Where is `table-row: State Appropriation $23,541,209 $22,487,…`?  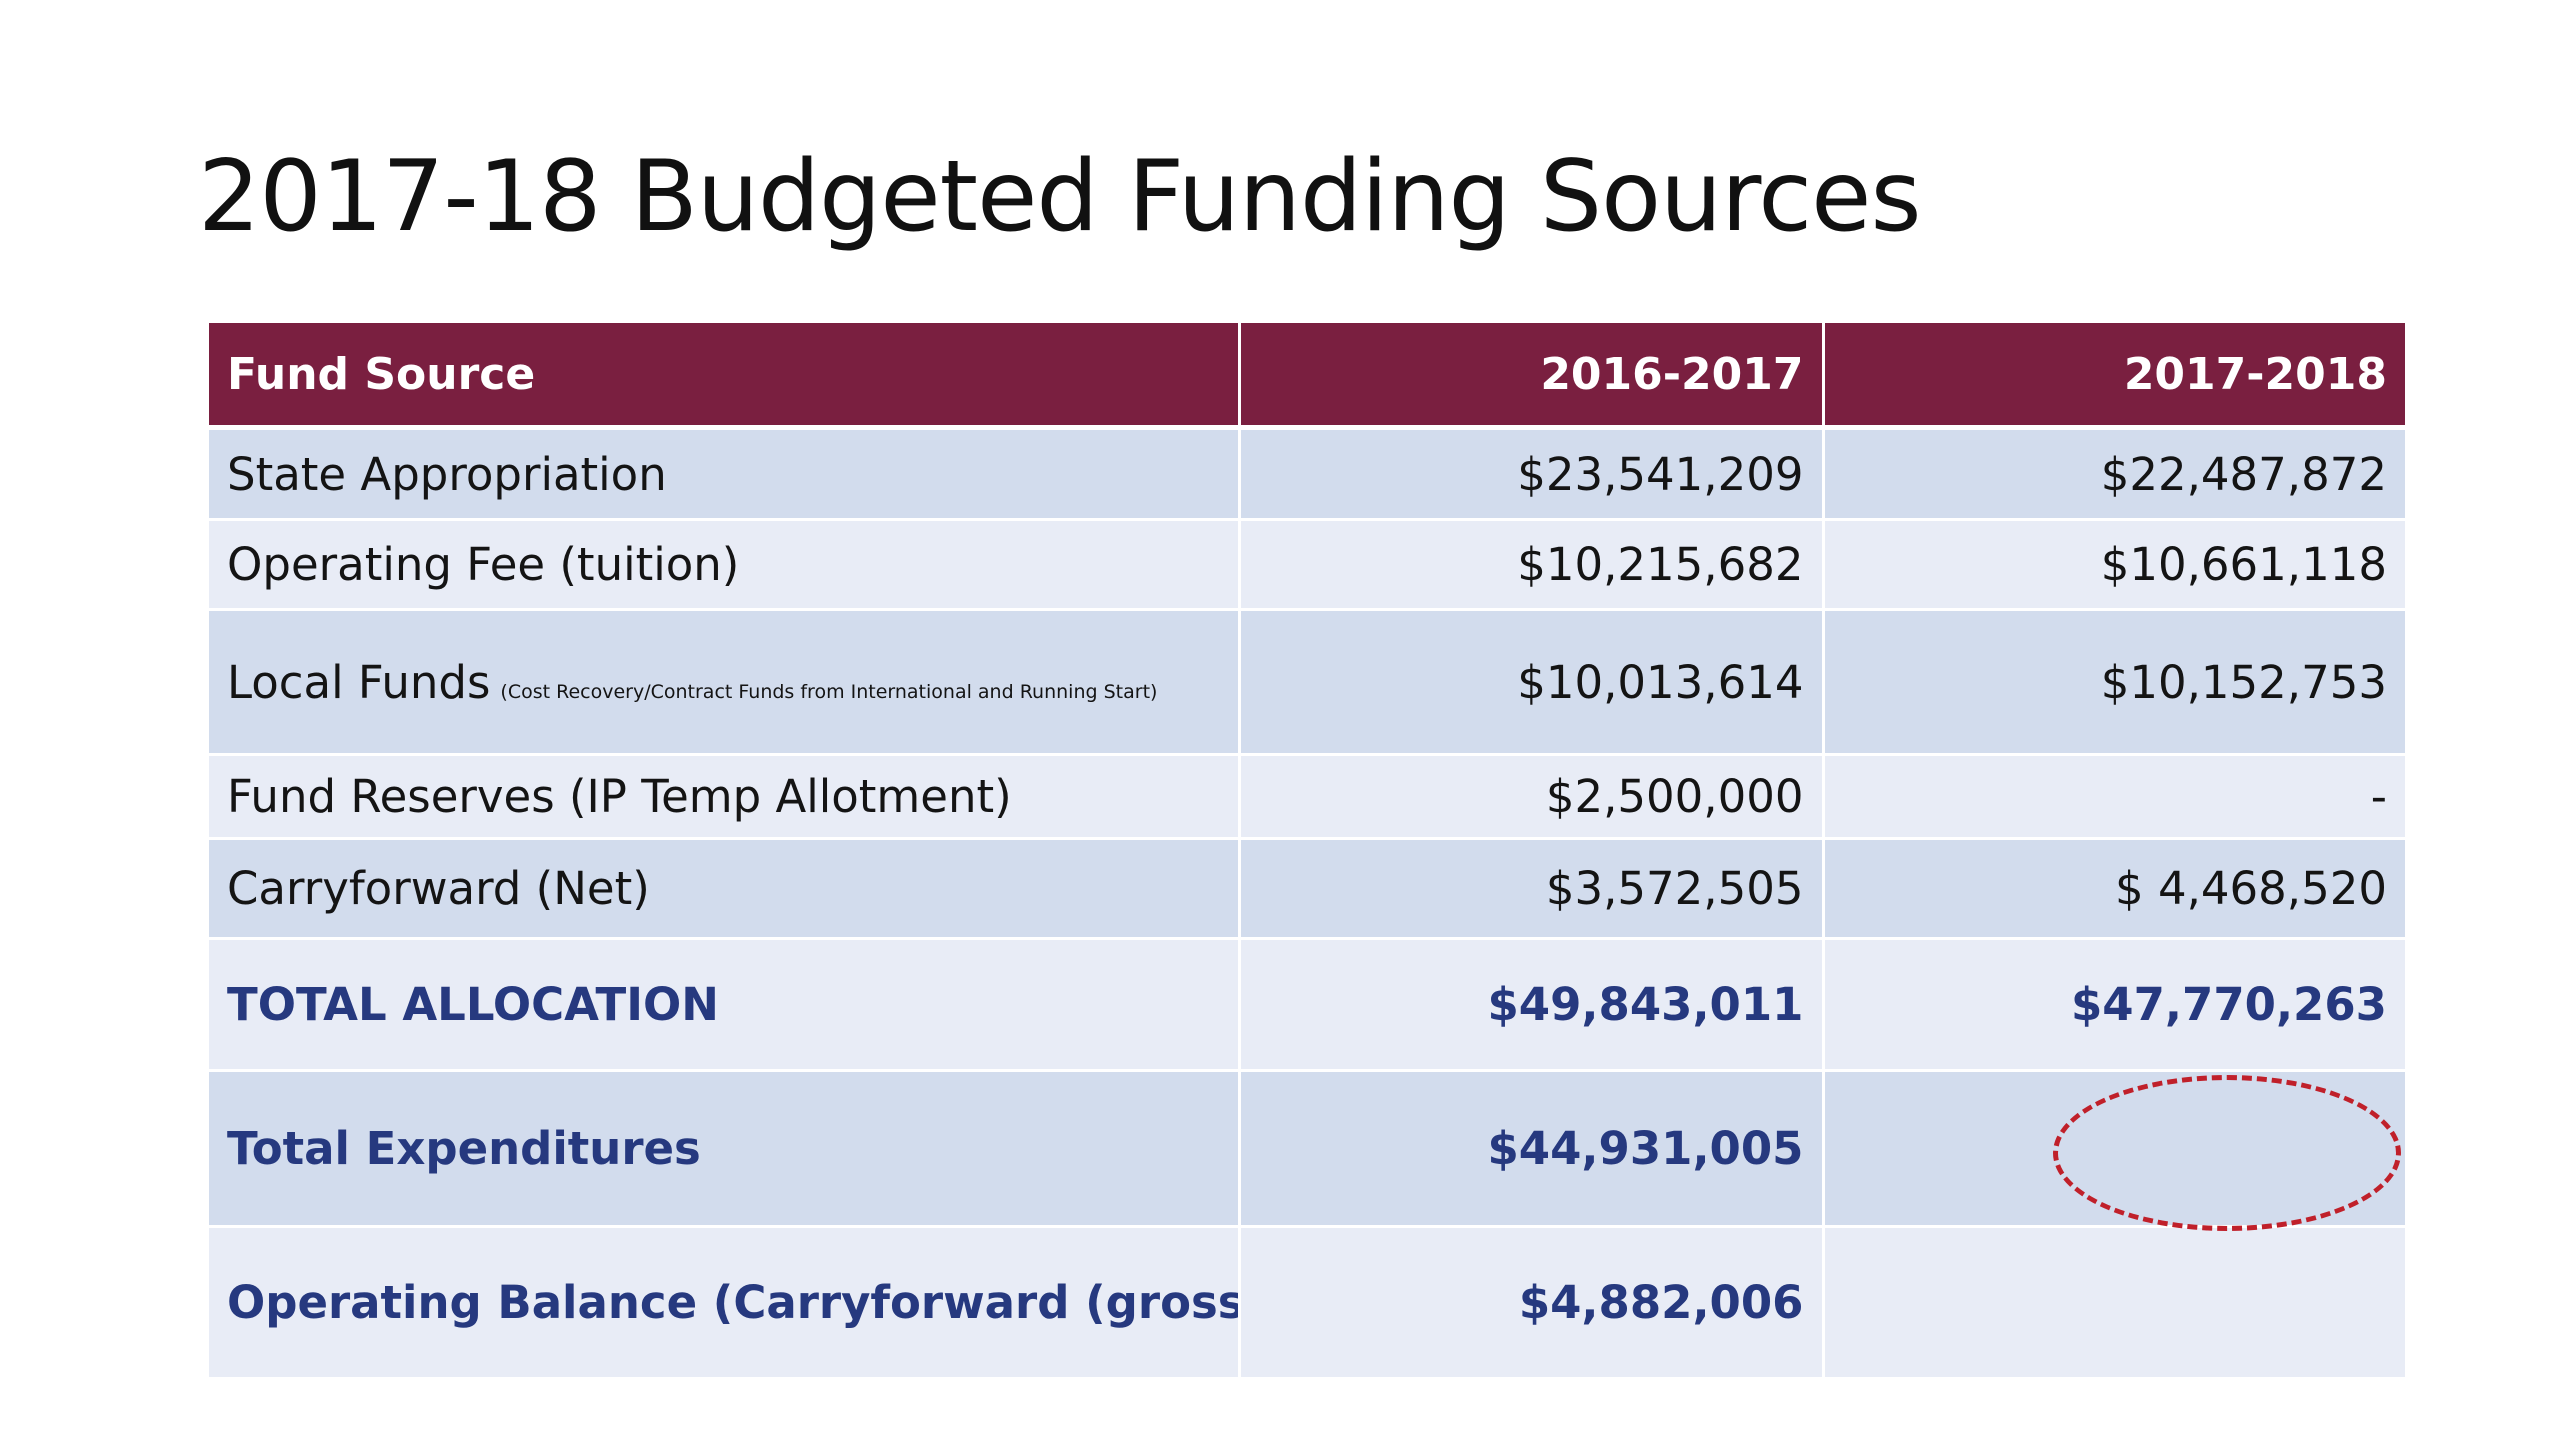 table-row: State Appropriation $23,541,209 $22,487,… is located at coordinates (1307, 474).